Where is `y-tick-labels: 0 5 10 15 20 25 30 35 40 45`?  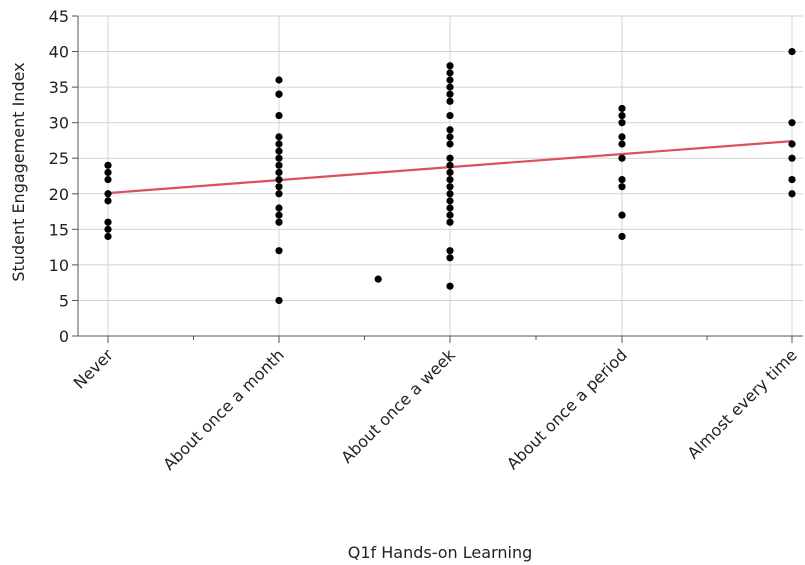
y-tick-labels: 0 5 10 15 20 25 30 35 40 45 is located at coordinates (59, 176).